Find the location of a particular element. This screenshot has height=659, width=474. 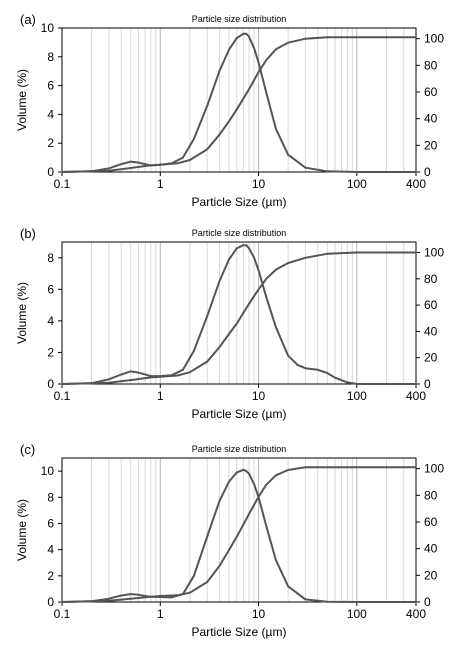

y2-tick-label: 60 is located at coordinates (431, 92).